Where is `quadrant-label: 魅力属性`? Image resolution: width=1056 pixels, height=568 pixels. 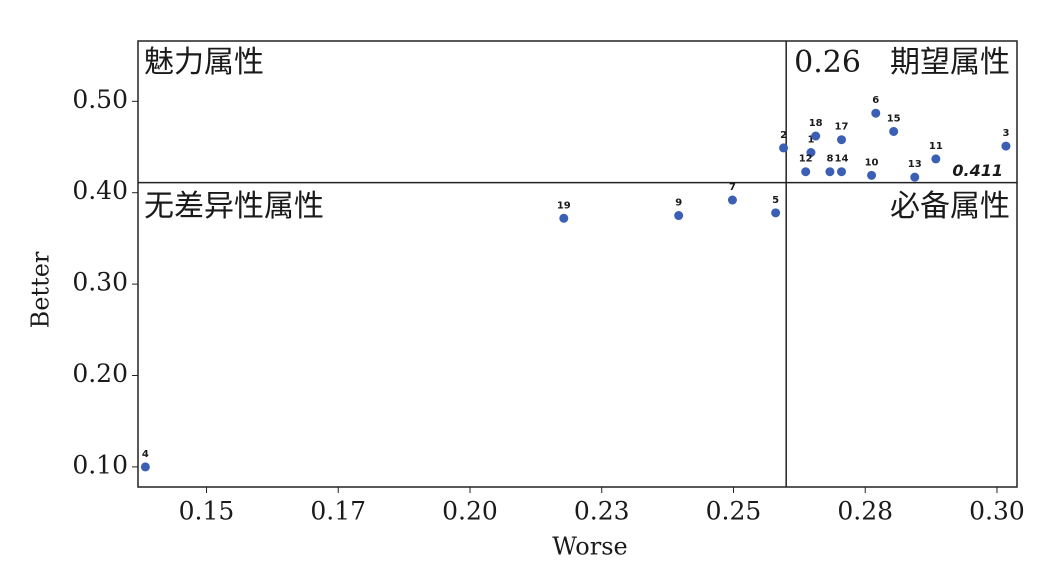
quadrant-label: 魅力属性 is located at coordinates (204, 62).